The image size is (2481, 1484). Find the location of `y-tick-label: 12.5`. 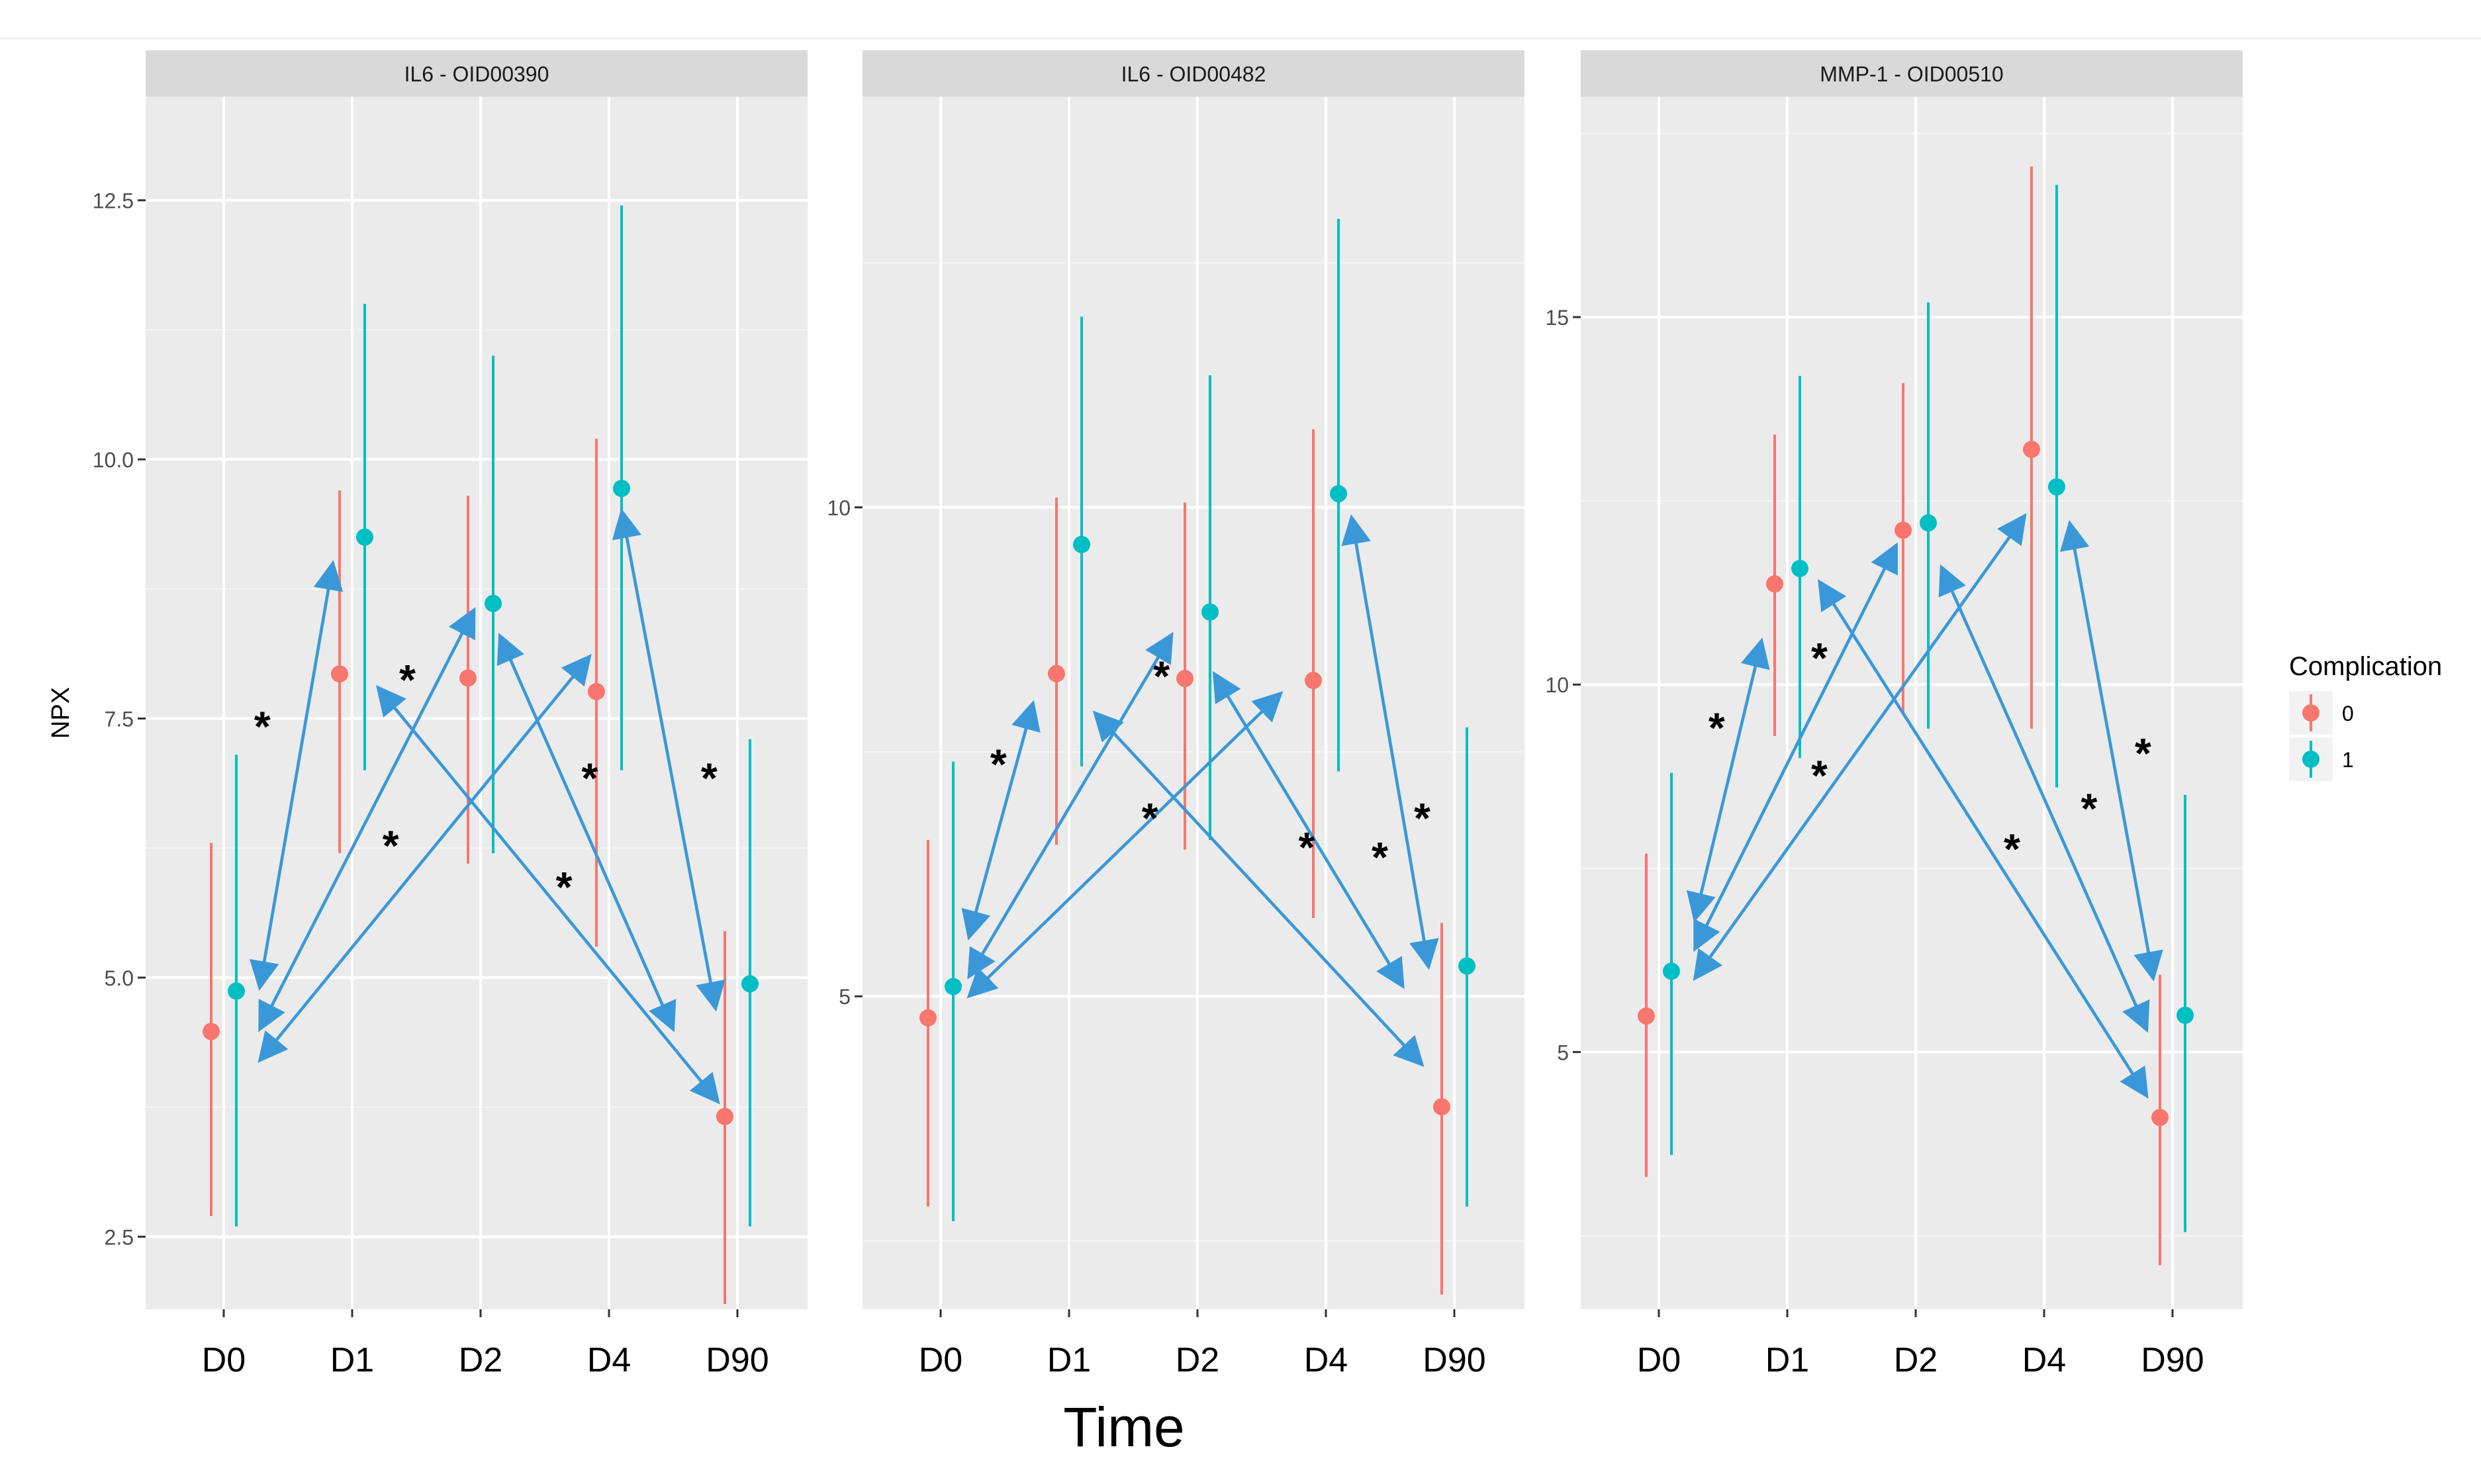

y-tick-label: 12.5 is located at coordinates (113, 201).